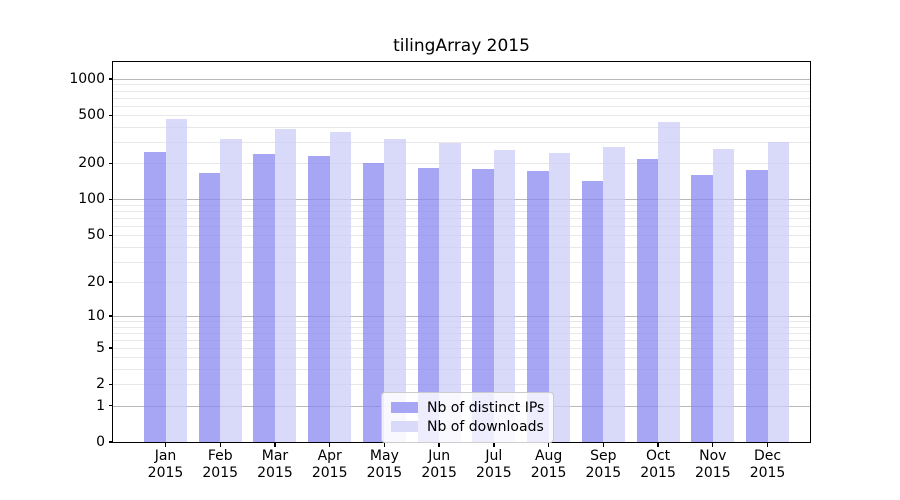  Describe the element at coordinates (329, 456) in the screenshot. I see `x-tick-month: Apr` at that location.